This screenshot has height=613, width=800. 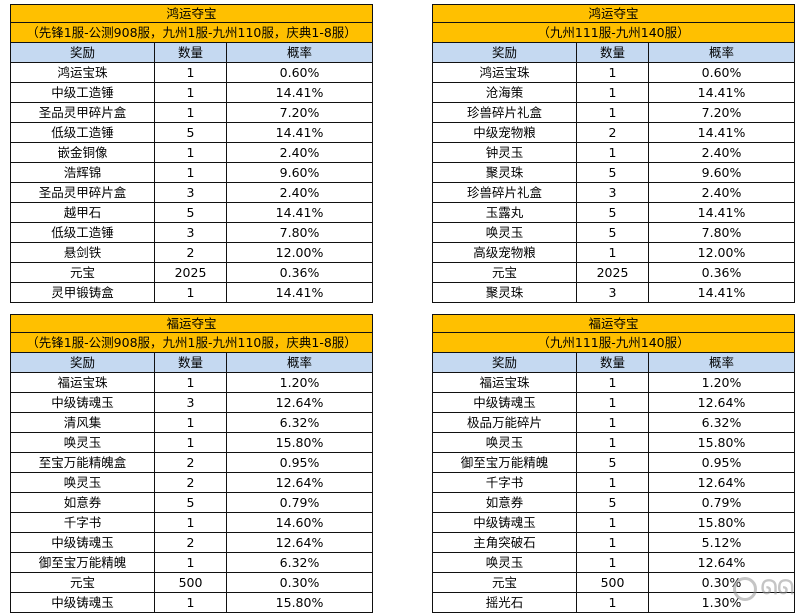 What do you see at coordinates (299, 382) in the screenshot?
I see `probability-cell: 1.20%` at bounding box center [299, 382].